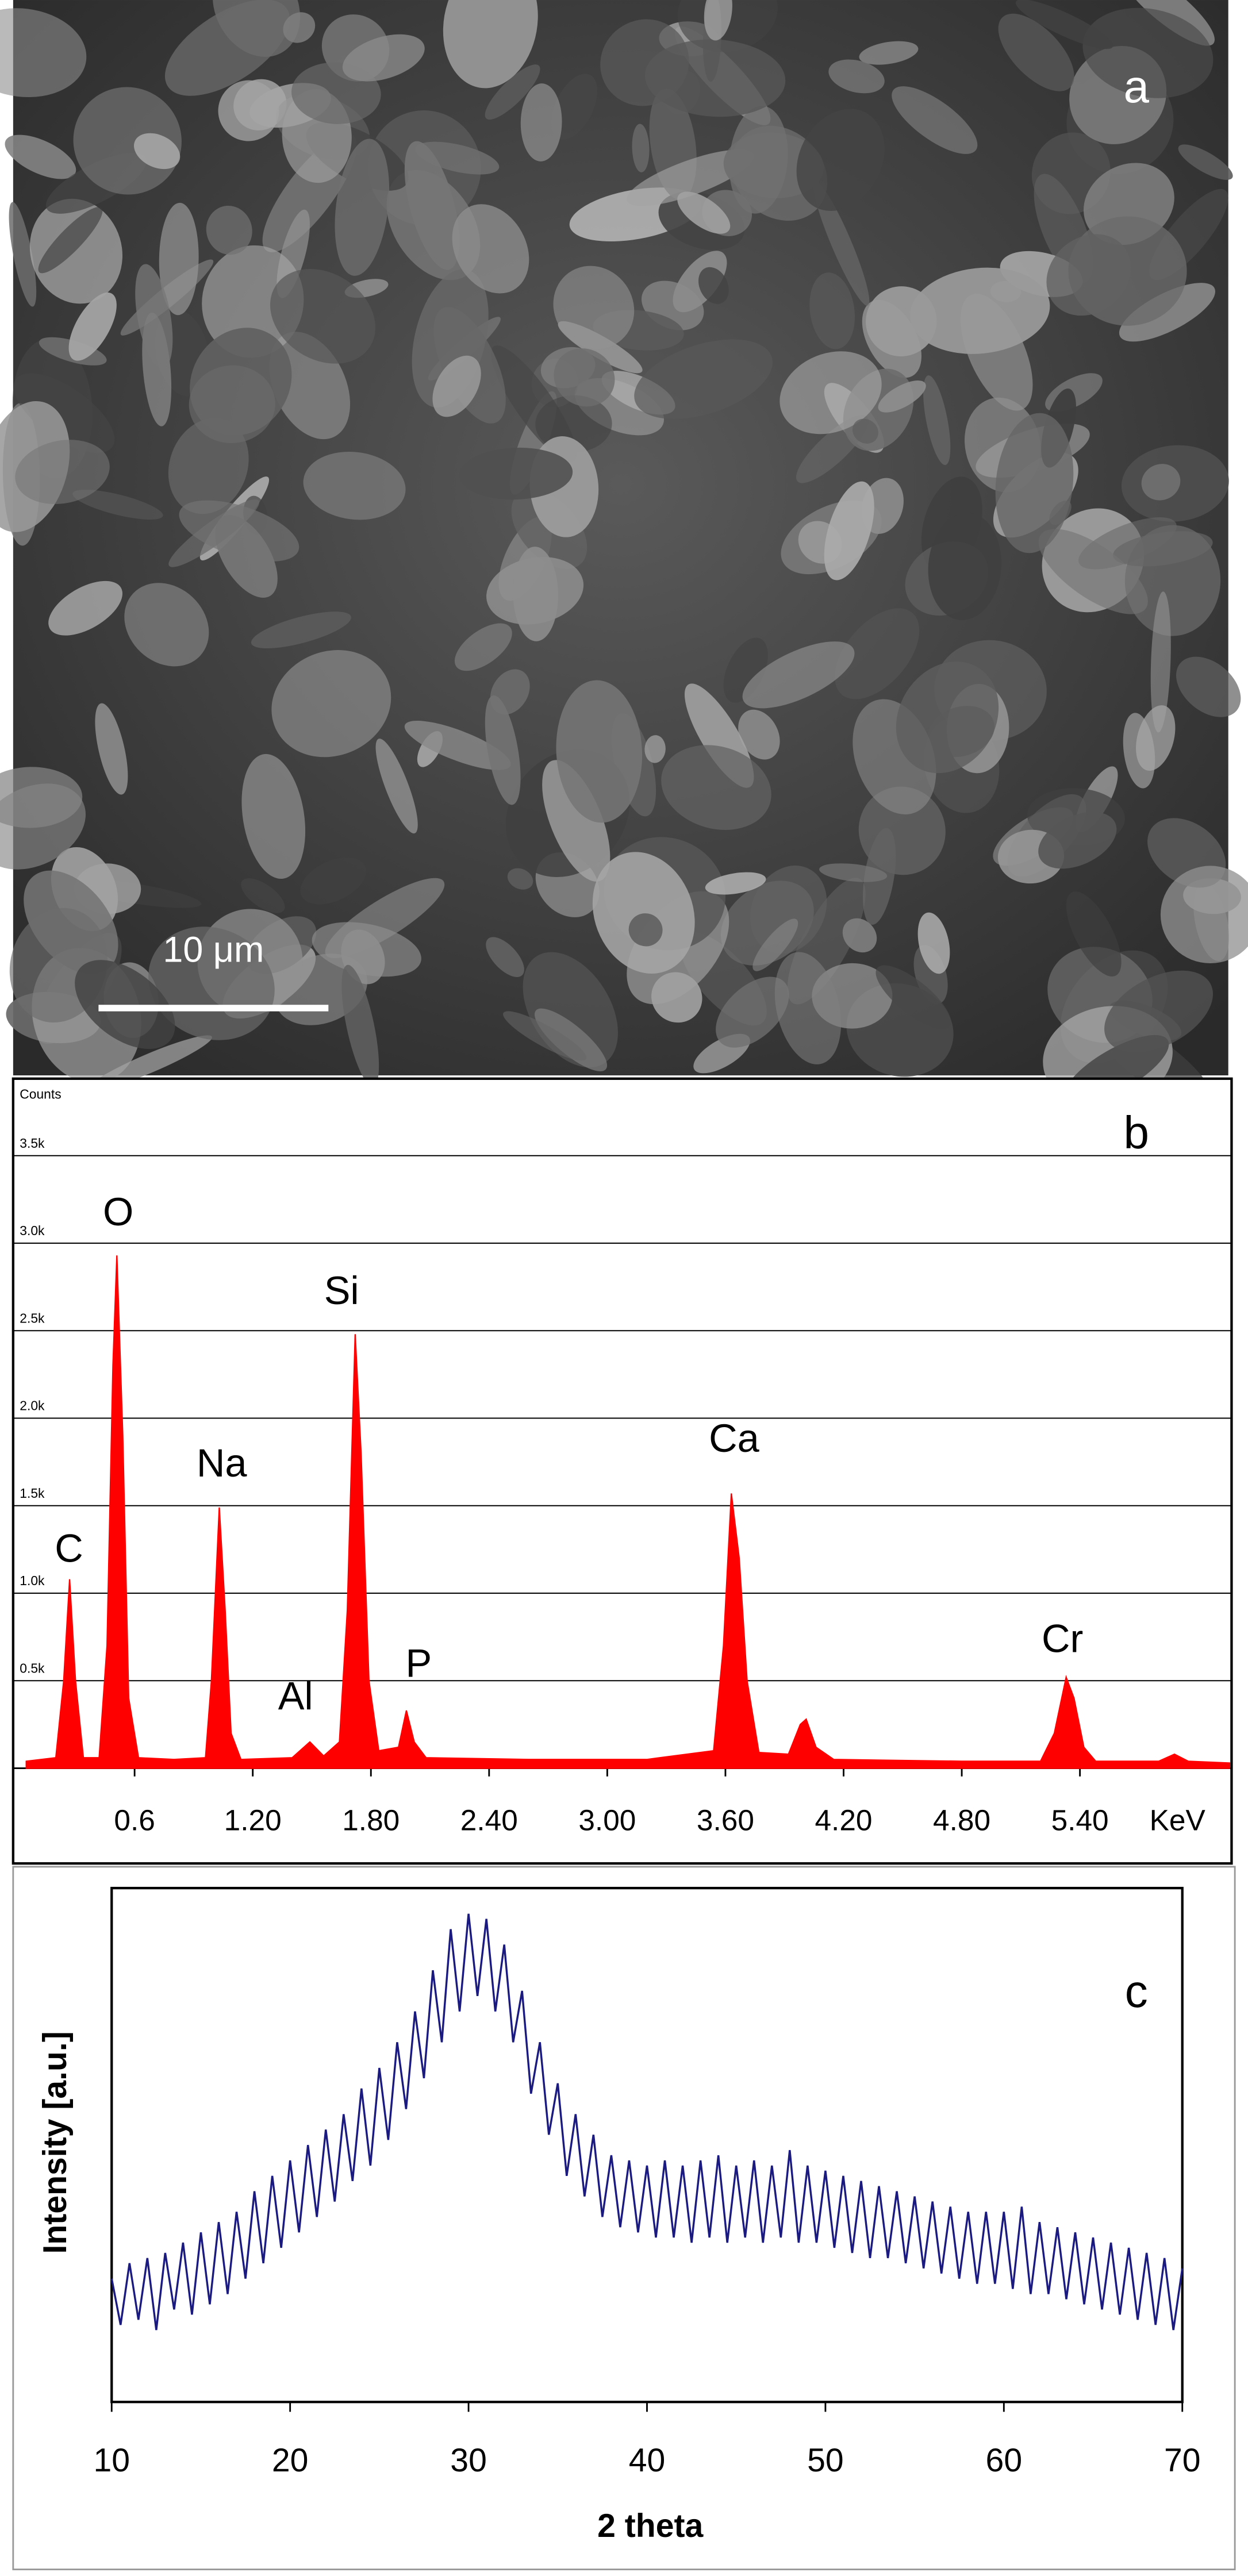 This screenshot has height=2576, width=1248. Describe the element at coordinates (734, 1438) in the screenshot. I see `peak-label: Ca` at that location.